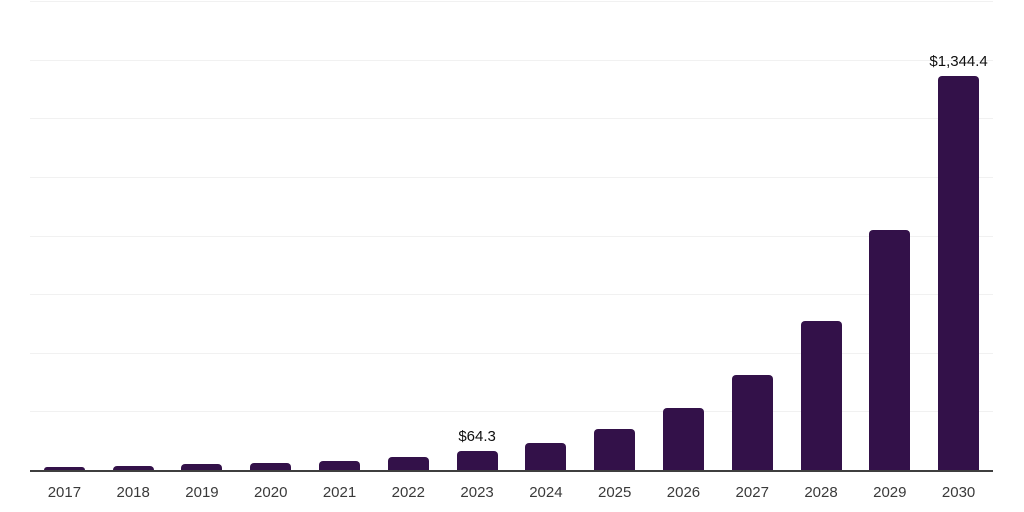  I want to click on bar-2025, so click(615, 449).